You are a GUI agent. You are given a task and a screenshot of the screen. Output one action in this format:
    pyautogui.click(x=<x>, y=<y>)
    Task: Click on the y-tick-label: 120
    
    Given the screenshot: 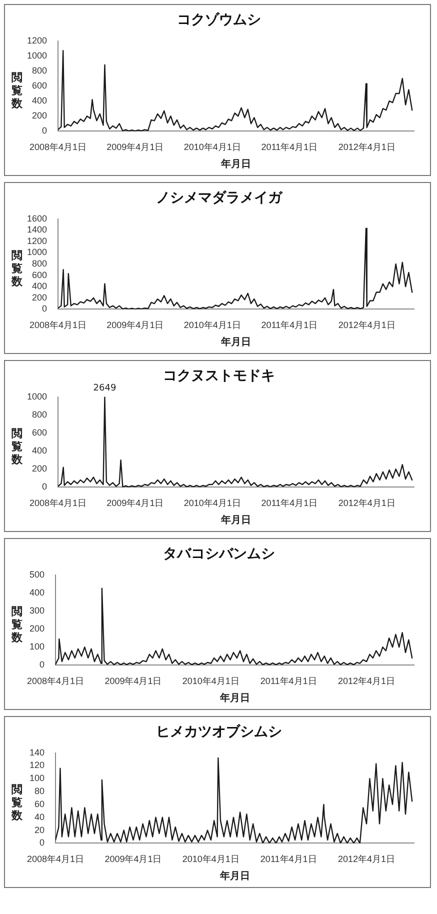 What is the action you would take?
    pyautogui.click(x=37, y=765)
    